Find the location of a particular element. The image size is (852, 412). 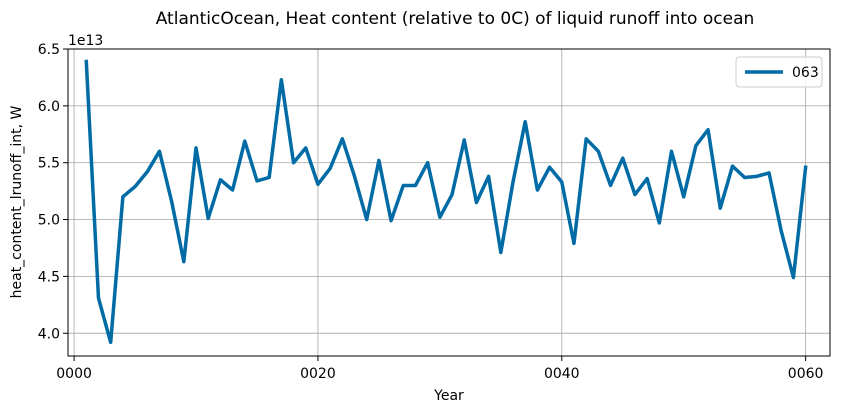

x-tick-label: 0020 is located at coordinates (318, 374).